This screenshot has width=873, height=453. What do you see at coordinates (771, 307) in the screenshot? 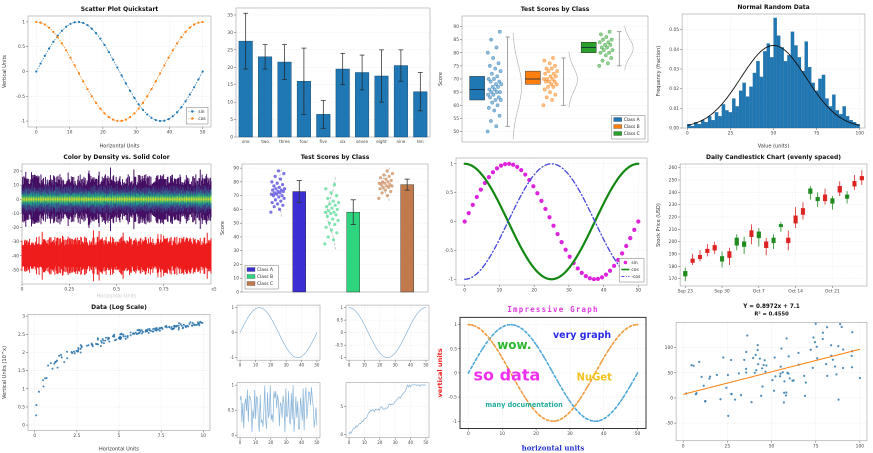
I see `svg-text: Y = 0.8972x + 7.1` at bounding box center [771, 307].